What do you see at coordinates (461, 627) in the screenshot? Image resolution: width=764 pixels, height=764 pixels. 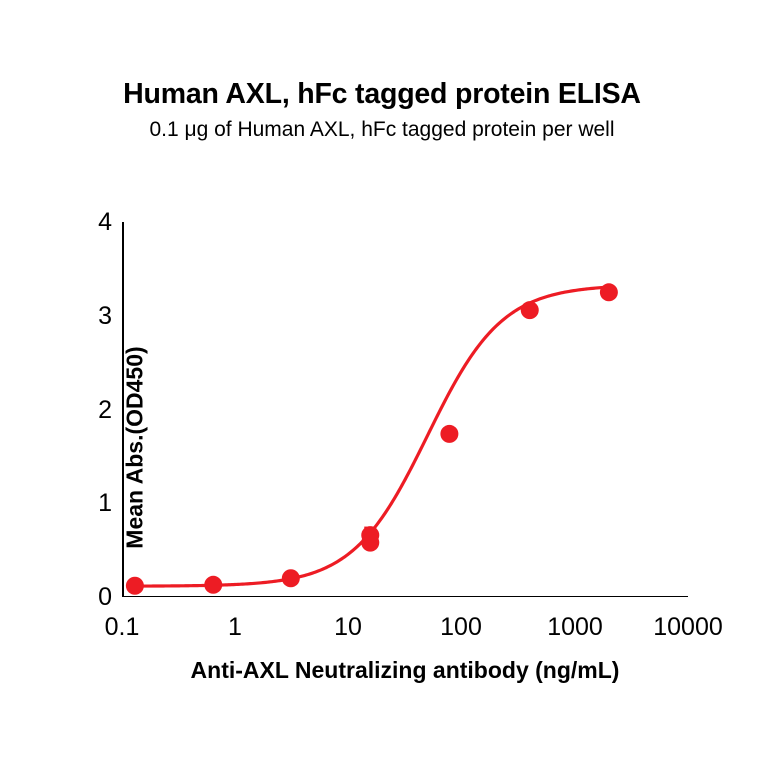 I see `x-tick-label-100: 100` at bounding box center [461, 627].